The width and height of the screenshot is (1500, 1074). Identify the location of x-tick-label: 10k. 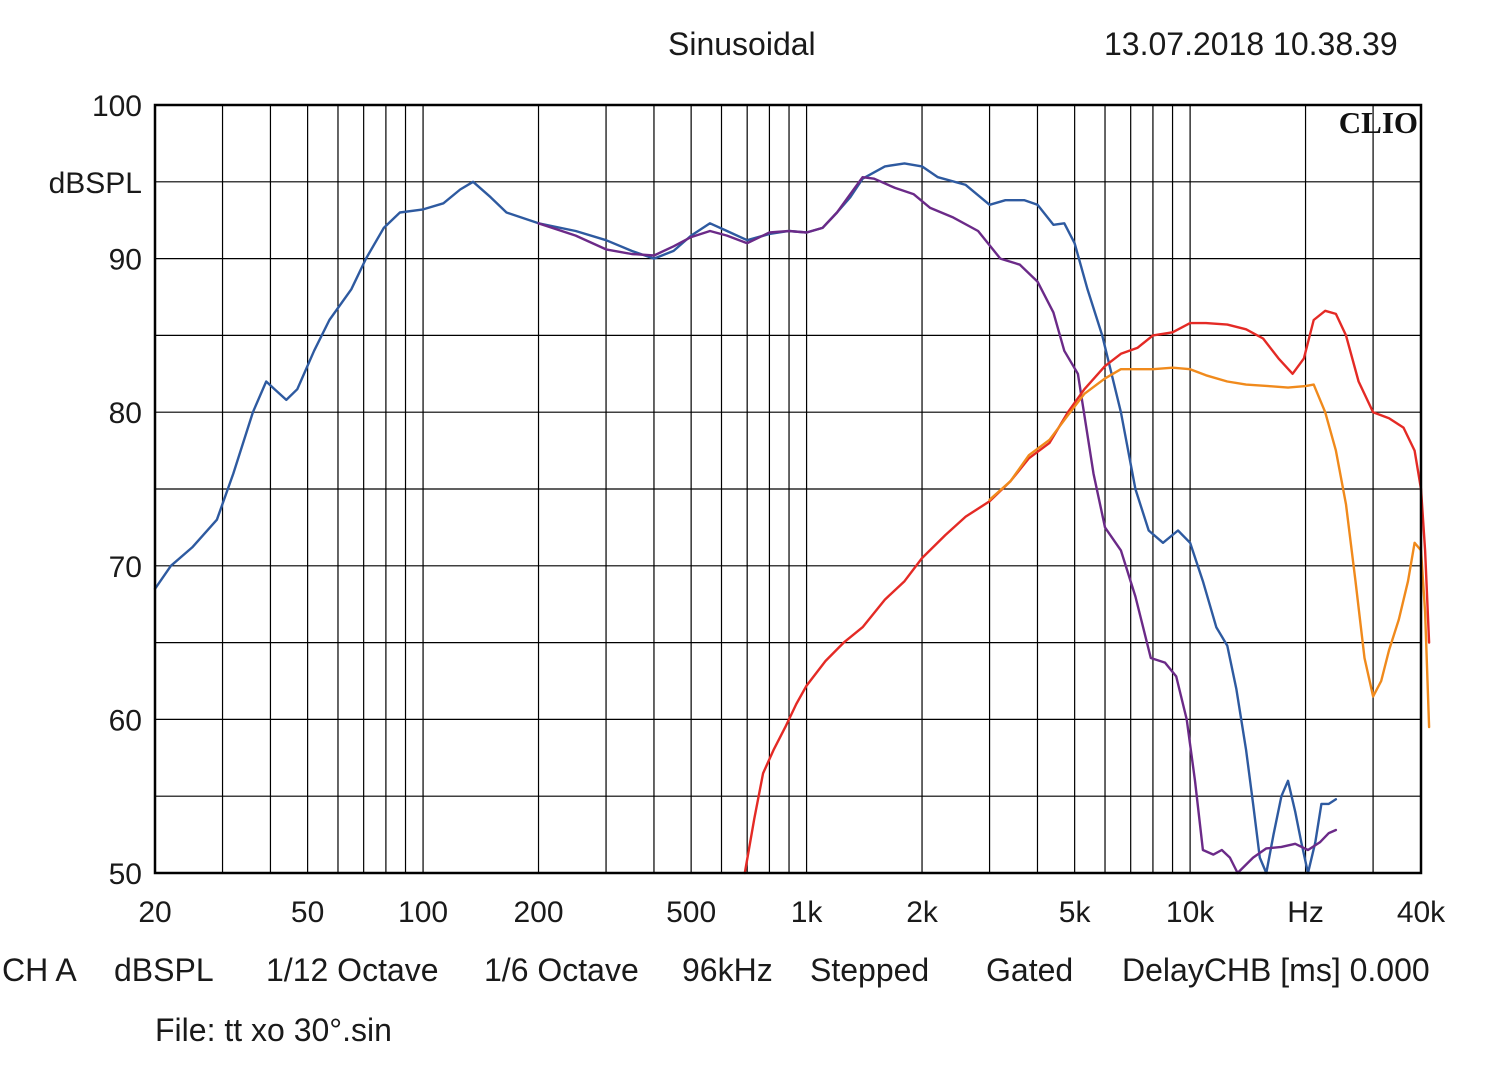
(1190, 912).